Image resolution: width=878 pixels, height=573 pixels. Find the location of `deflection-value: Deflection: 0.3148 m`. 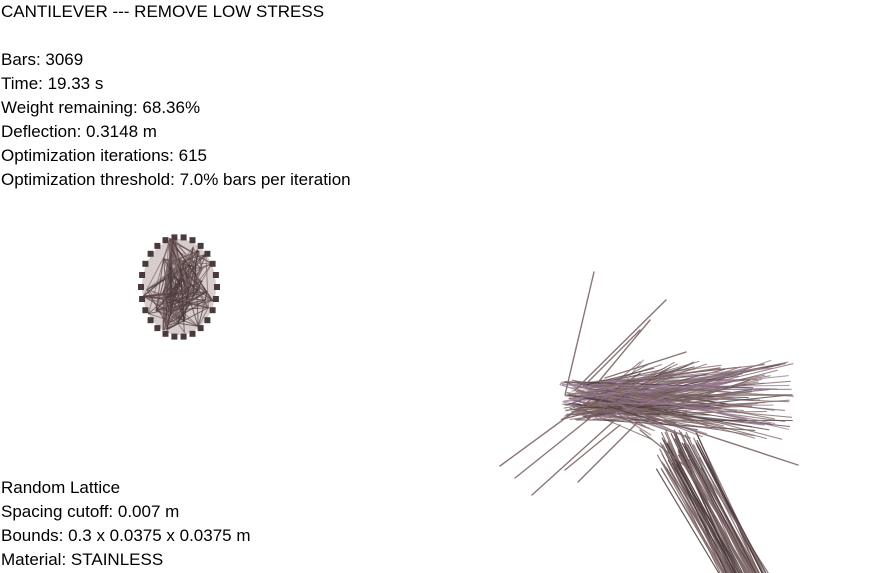

deflection-value: Deflection: 0.3148 m is located at coordinates (79, 131).